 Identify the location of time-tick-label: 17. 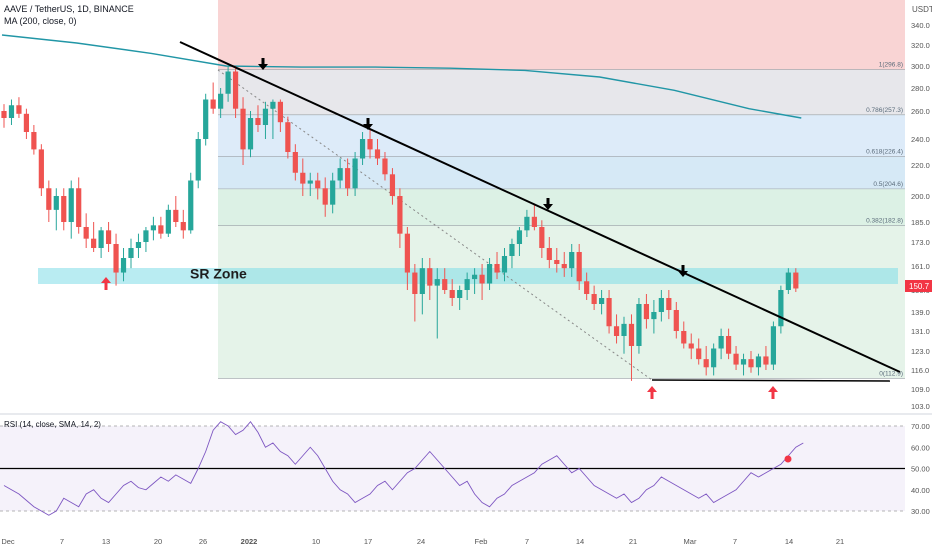
(368, 541).